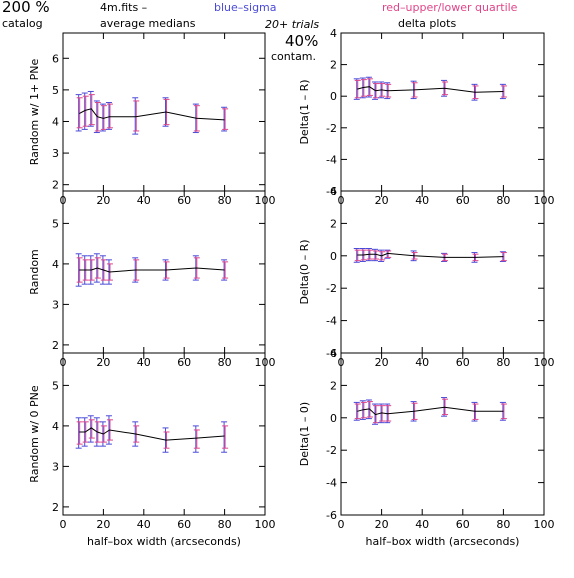 This screenshot has width=574, height=578. What do you see at coordinates (55, 385) in the screenshot?
I see `panel5-ytick-label: 5` at bounding box center [55, 385].